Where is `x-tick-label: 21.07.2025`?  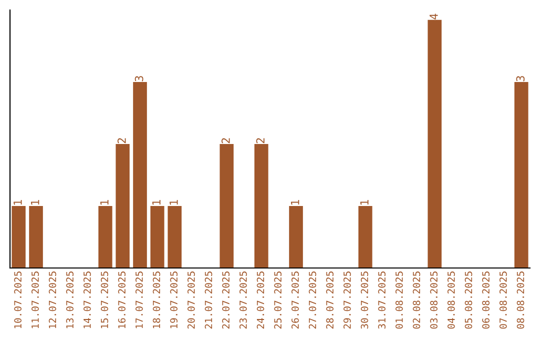 x-tick-label: 21.07.2025 is located at coordinates (208, 300).